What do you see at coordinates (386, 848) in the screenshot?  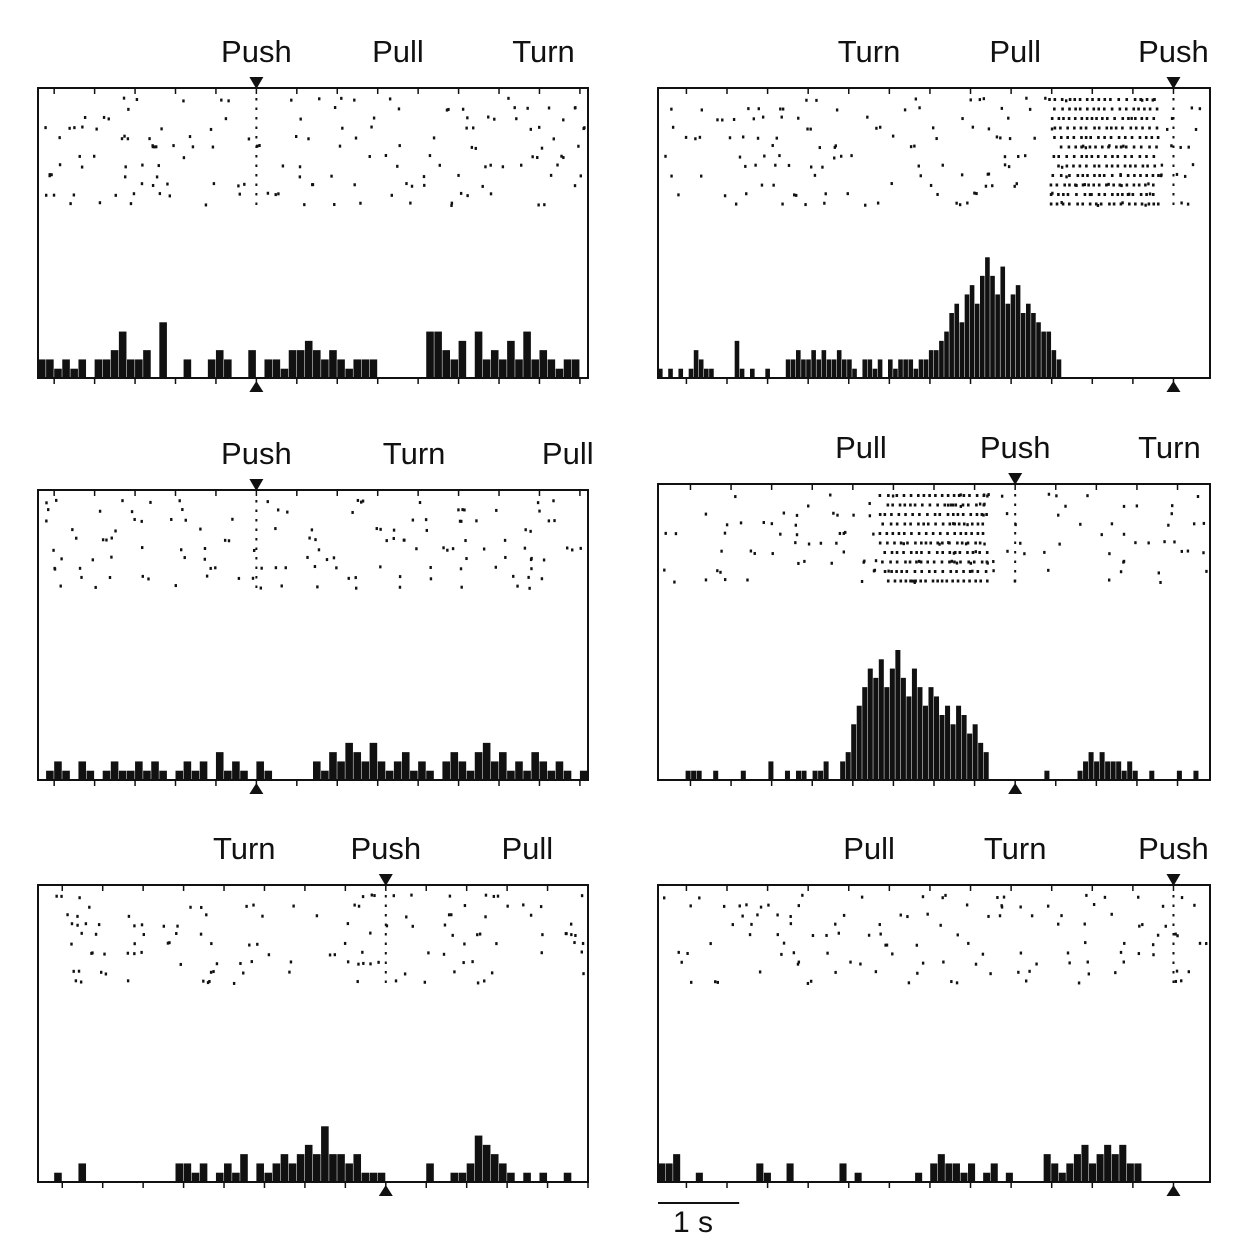 I see `event-label-push: Push` at bounding box center [386, 848].